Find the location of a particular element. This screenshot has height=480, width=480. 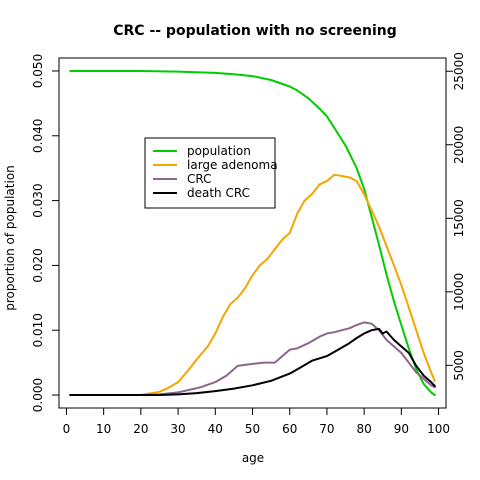

y2-tick-label: 20000 is located at coordinates (459, 145).